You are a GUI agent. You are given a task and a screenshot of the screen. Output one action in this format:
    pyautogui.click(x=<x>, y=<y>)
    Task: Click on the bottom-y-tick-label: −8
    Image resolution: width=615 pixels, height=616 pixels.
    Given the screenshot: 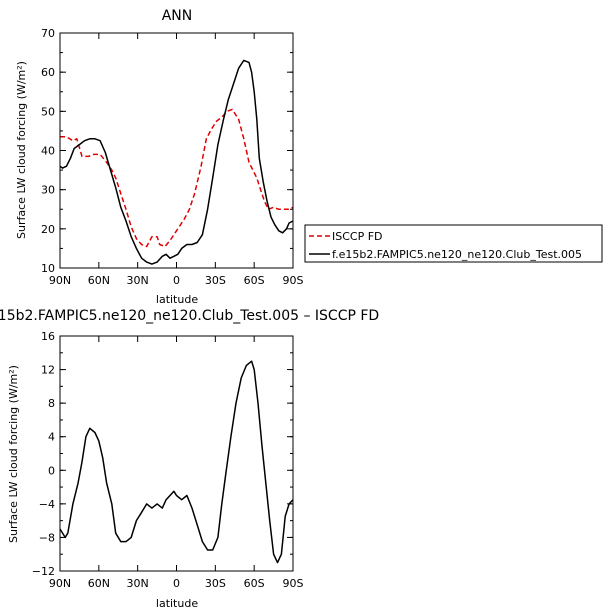 What is the action you would take?
    pyautogui.click(x=47, y=537)
    